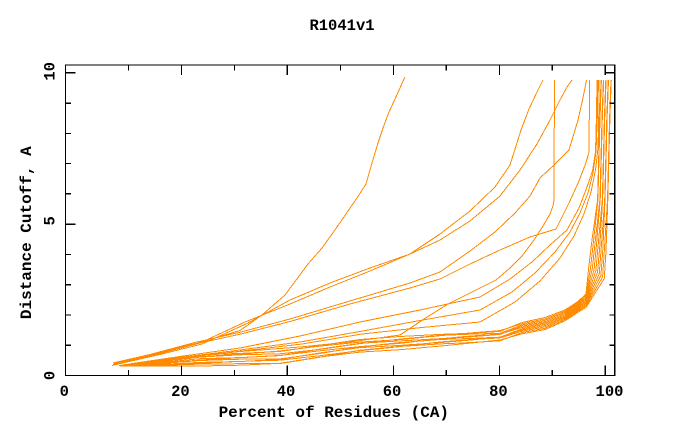 The width and height of the screenshot is (680, 440). What do you see at coordinates (50, 71) in the screenshot?
I see `svg-text: 10` at bounding box center [50, 71].